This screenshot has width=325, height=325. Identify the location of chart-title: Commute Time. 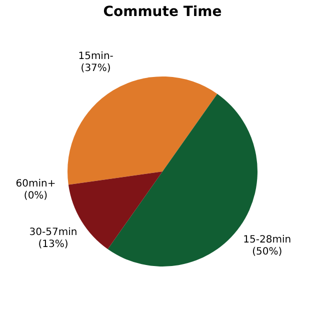
(162, 12).